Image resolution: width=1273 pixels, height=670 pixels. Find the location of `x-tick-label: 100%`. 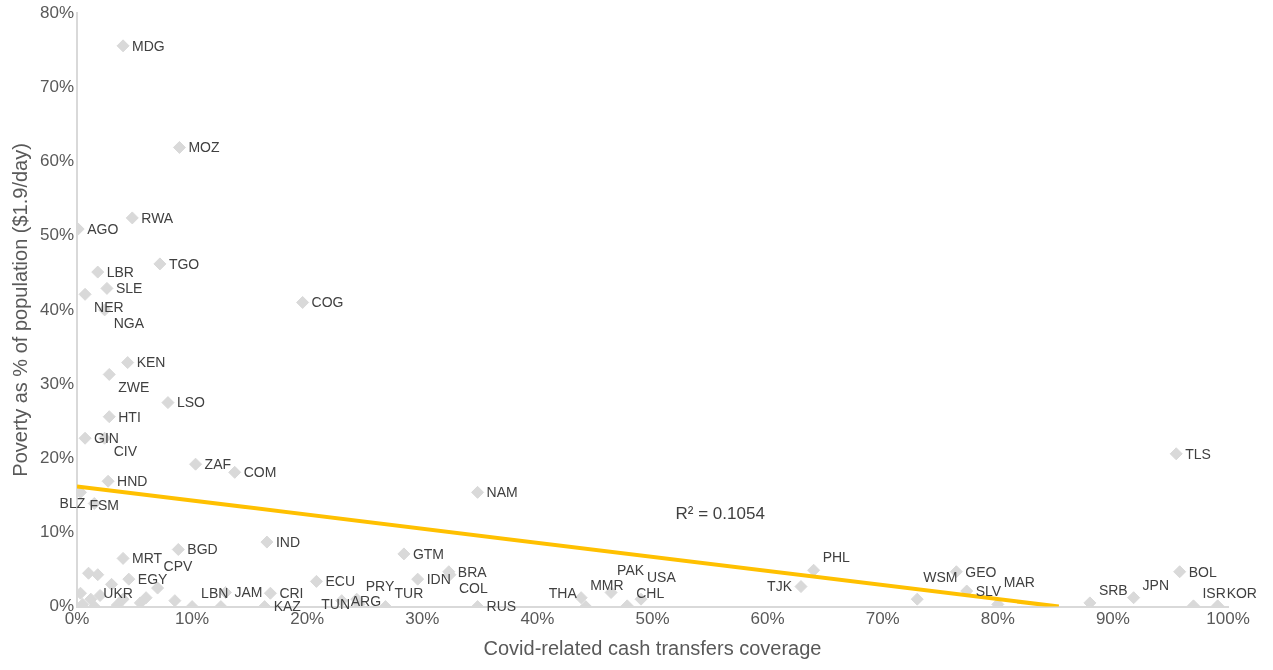

x-tick-label: 100% is located at coordinates (1228, 619).